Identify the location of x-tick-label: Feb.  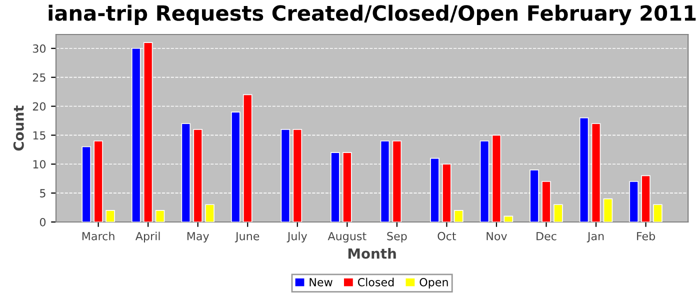
(646, 236).